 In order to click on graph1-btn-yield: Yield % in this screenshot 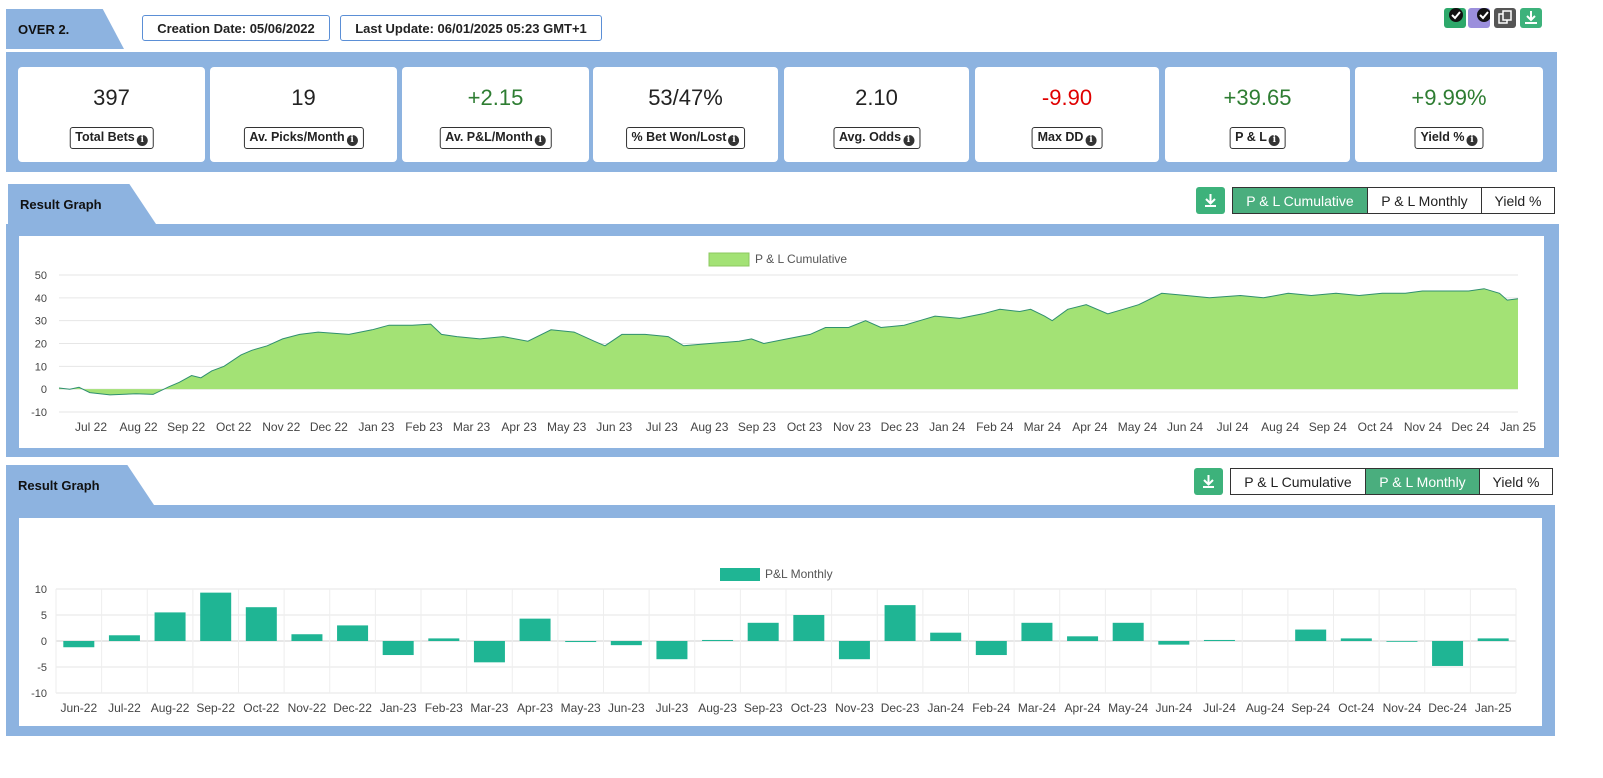, I will do `click(1518, 200)`.